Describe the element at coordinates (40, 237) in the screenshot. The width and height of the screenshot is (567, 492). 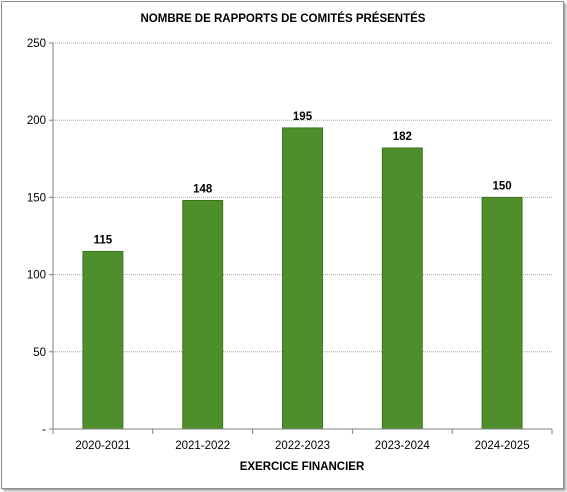
I see `y-axis-ticks: - 50 100 150 200 250` at that location.